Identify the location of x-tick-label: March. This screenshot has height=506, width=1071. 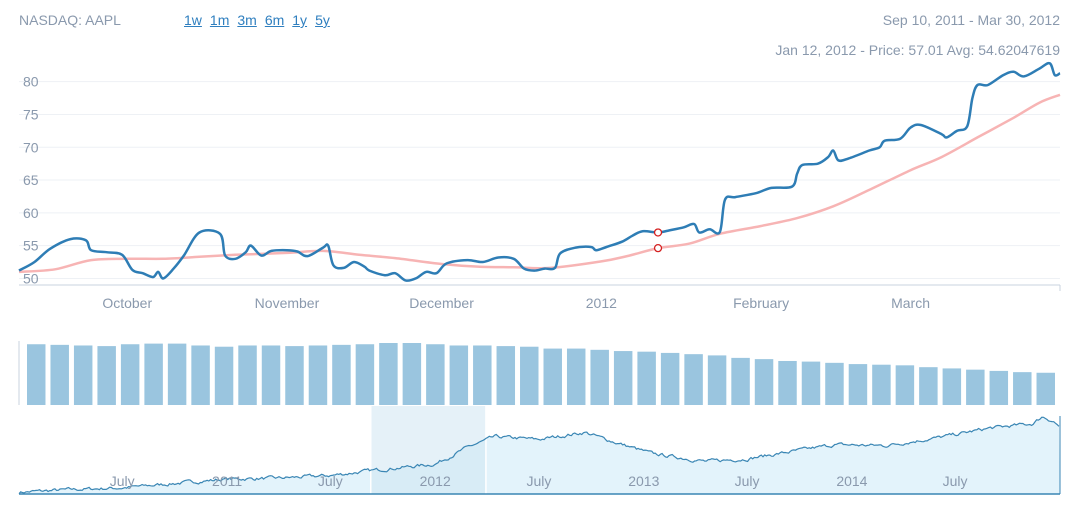
(910, 303).